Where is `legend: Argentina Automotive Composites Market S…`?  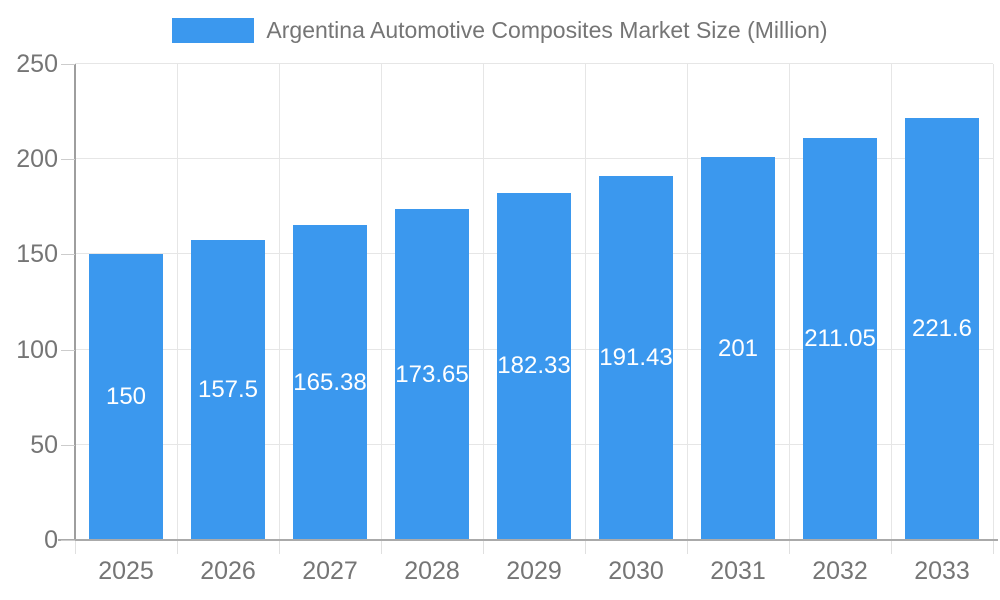
legend: Argentina Automotive Composites Market S… is located at coordinates (500, 30).